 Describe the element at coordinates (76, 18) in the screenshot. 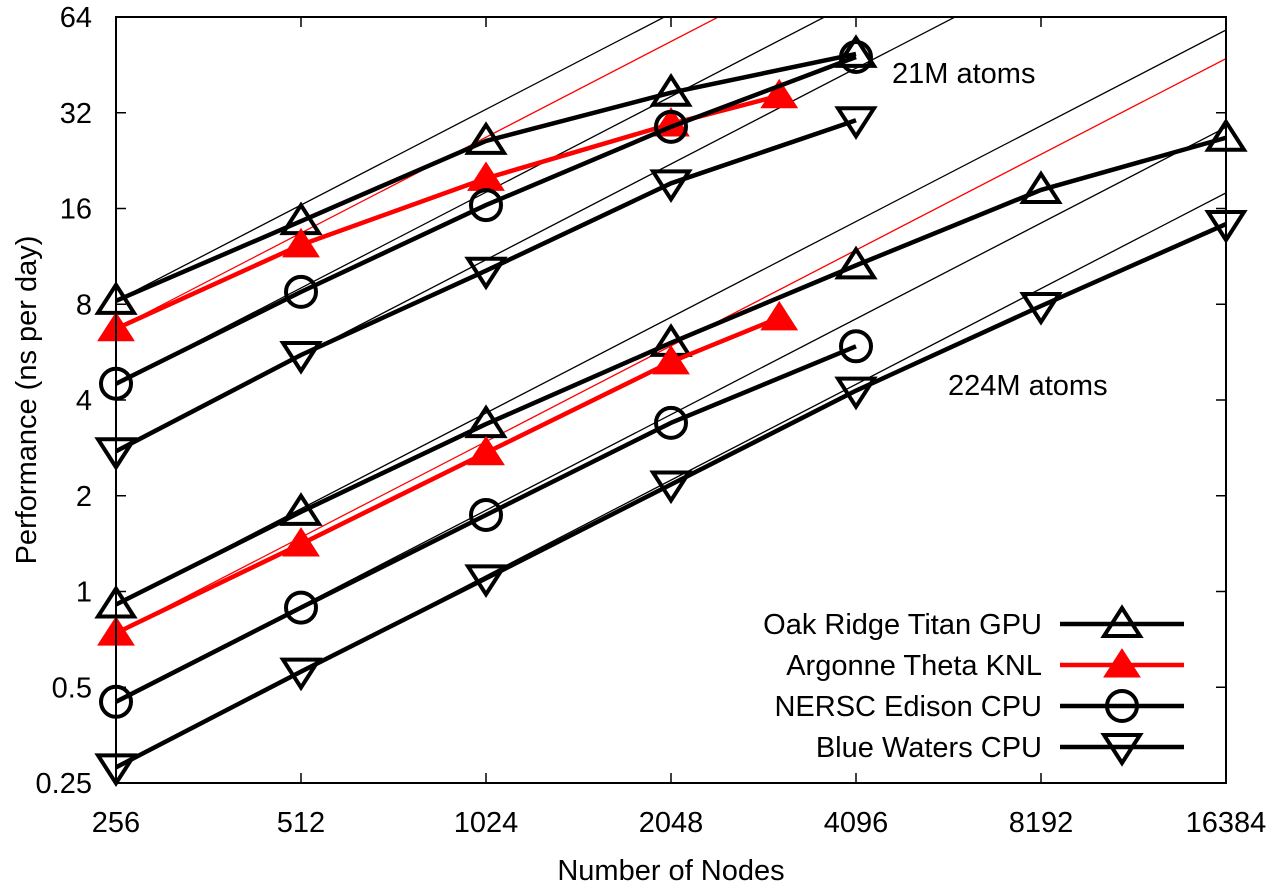

I see `y-tick-label: 64` at that location.